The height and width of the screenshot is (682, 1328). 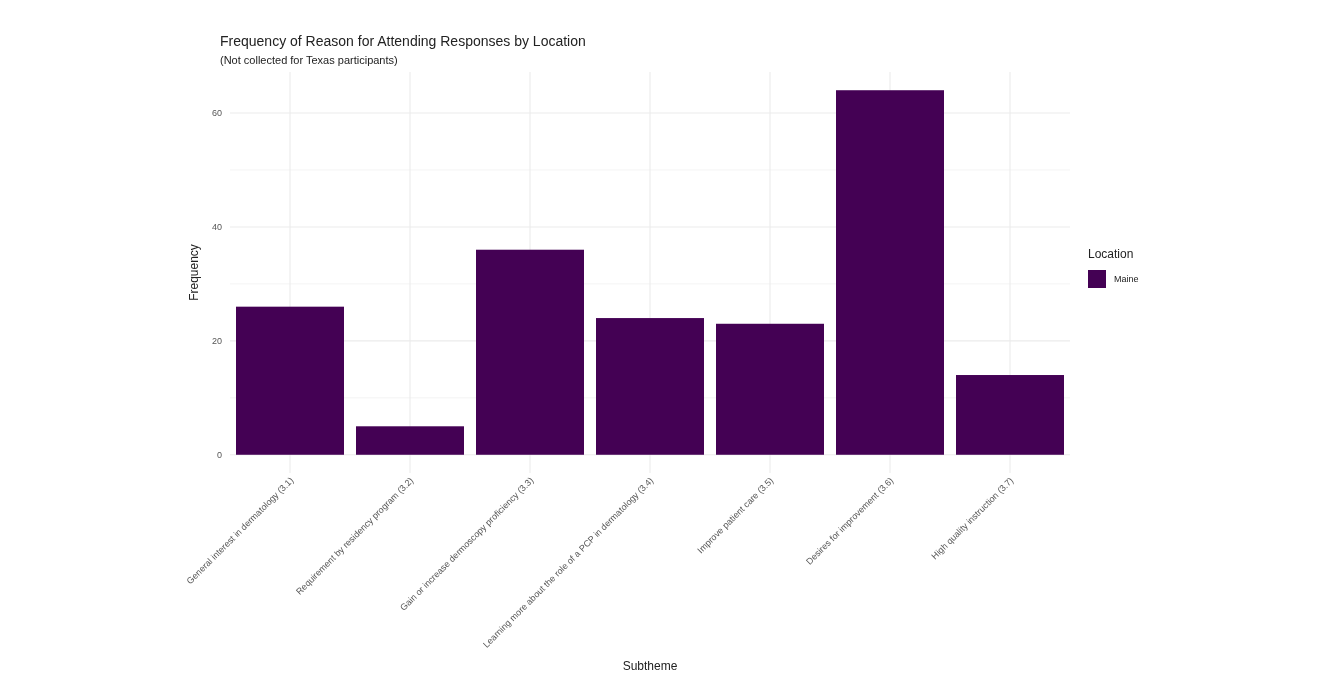 What do you see at coordinates (1111, 254) in the screenshot?
I see `legend-title: Location` at bounding box center [1111, 254].